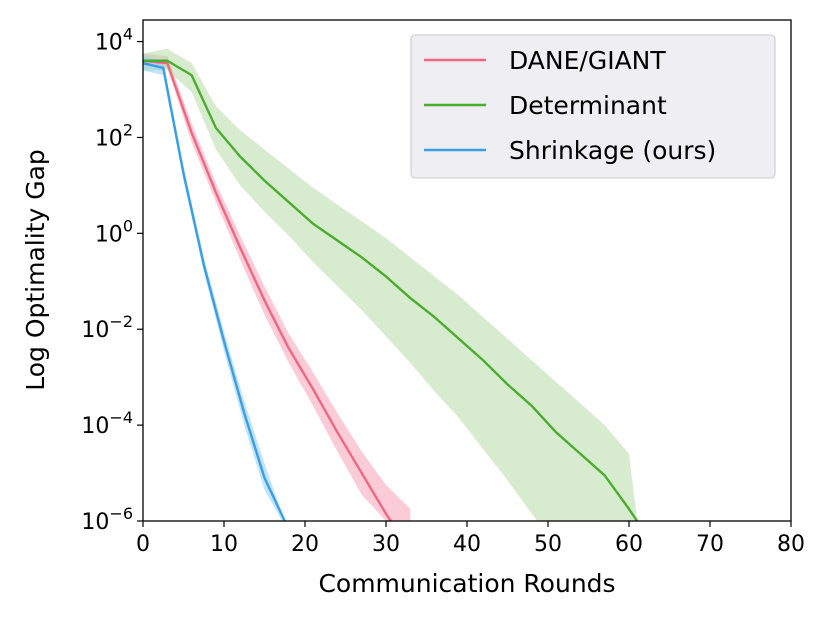  What do you see at coordinates (588, 105) in the screenshot?
I see `legend-label-1: Determinant` at bounding box center [588, 105].